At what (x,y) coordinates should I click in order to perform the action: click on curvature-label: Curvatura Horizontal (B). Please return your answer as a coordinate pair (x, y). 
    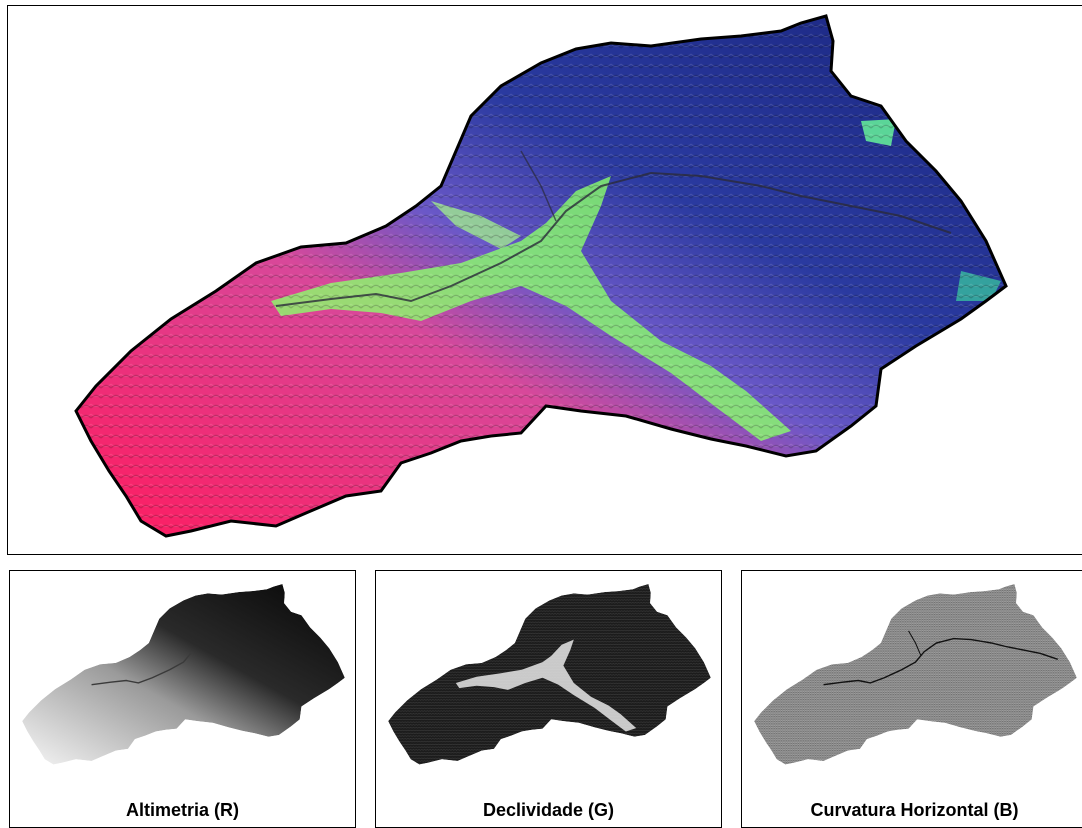
    Looking at the image, I should click on (914, 810).